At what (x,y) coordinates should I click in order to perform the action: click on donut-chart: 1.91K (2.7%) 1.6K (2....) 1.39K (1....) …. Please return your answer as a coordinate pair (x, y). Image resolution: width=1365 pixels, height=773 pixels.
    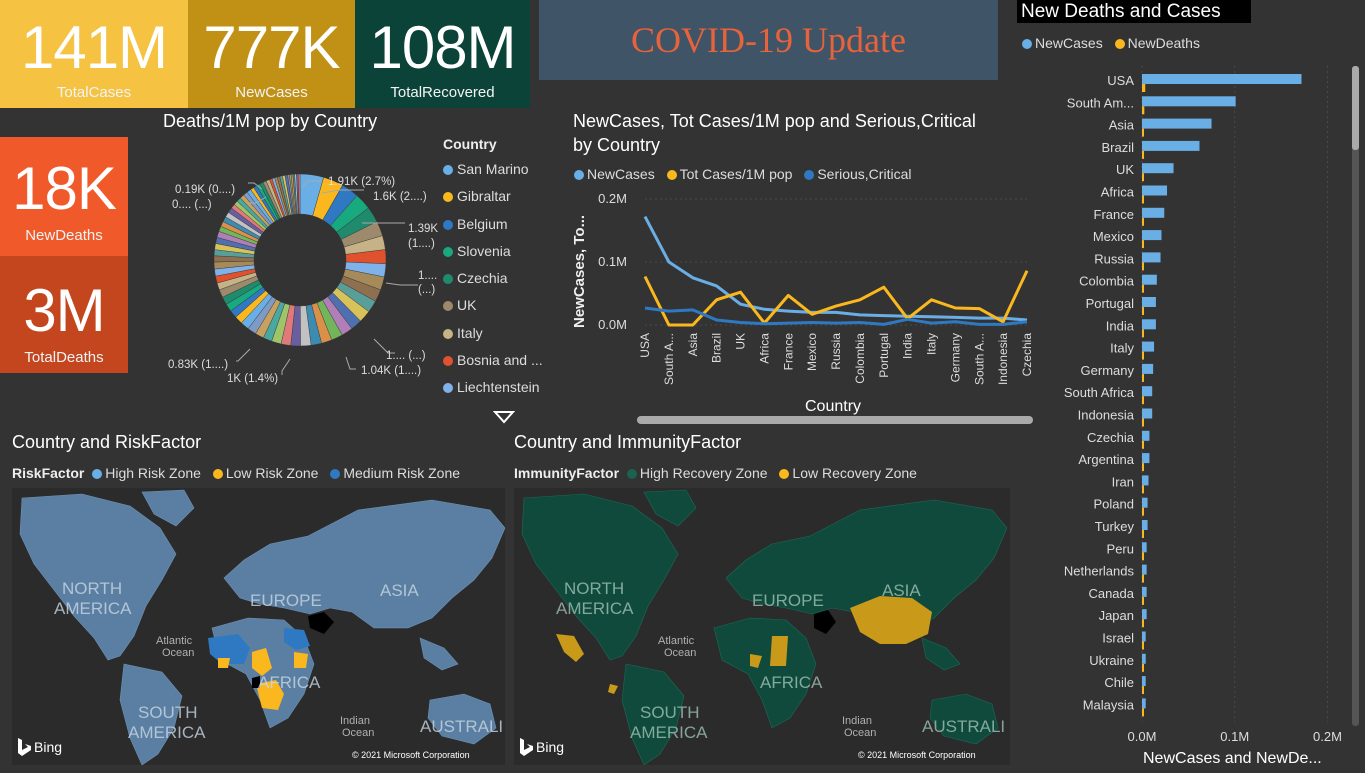
    Looking at the image, I should click on (295, 265).